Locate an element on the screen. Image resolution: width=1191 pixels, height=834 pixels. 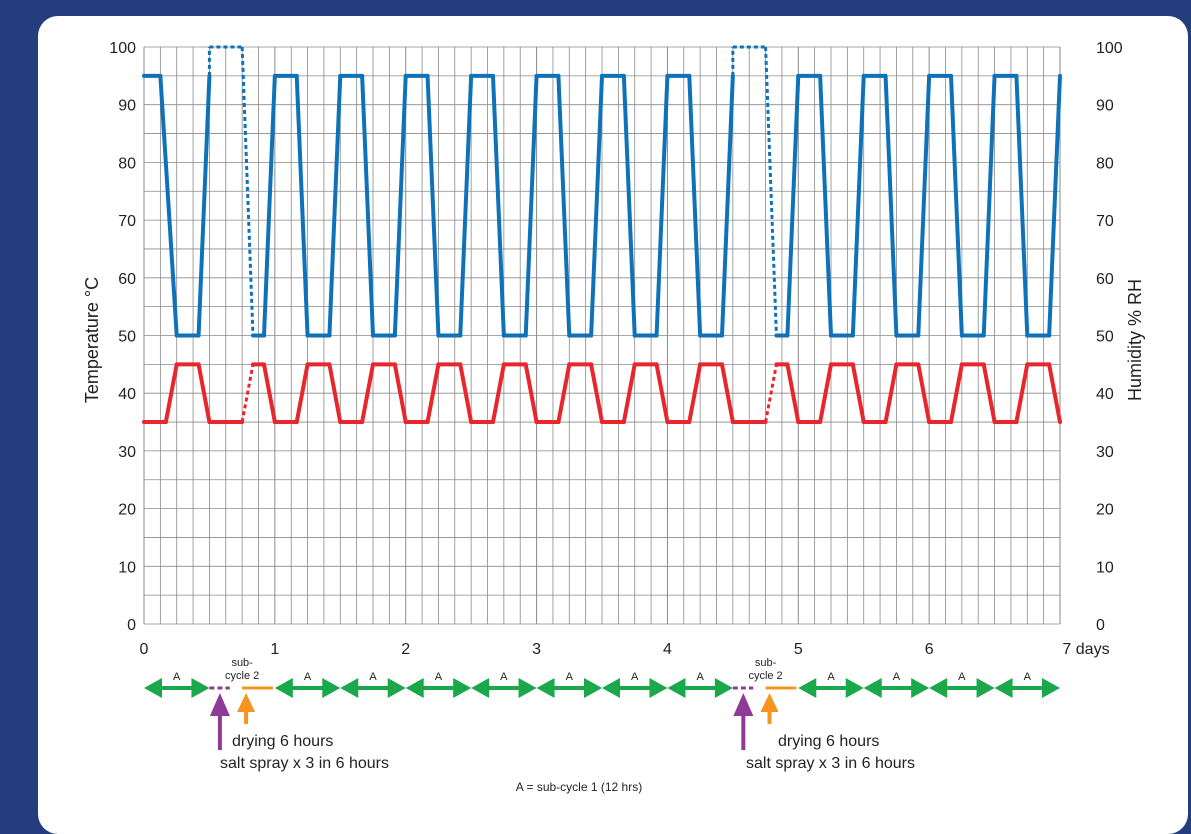
y-left-tick-label: 0 is located at coordinates (131, 625).